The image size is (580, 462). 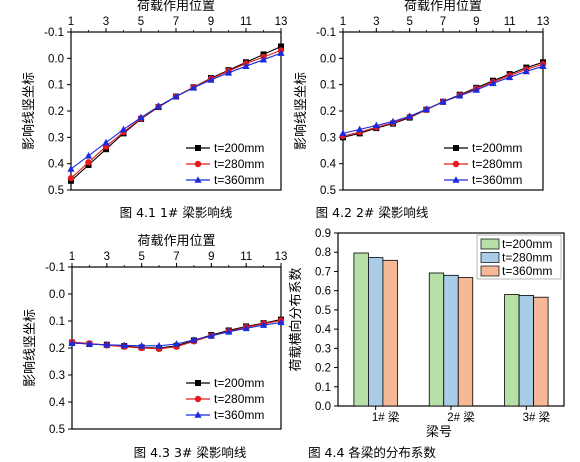 I want to click on x-tick-label: 9, so click(x=476, y=22).